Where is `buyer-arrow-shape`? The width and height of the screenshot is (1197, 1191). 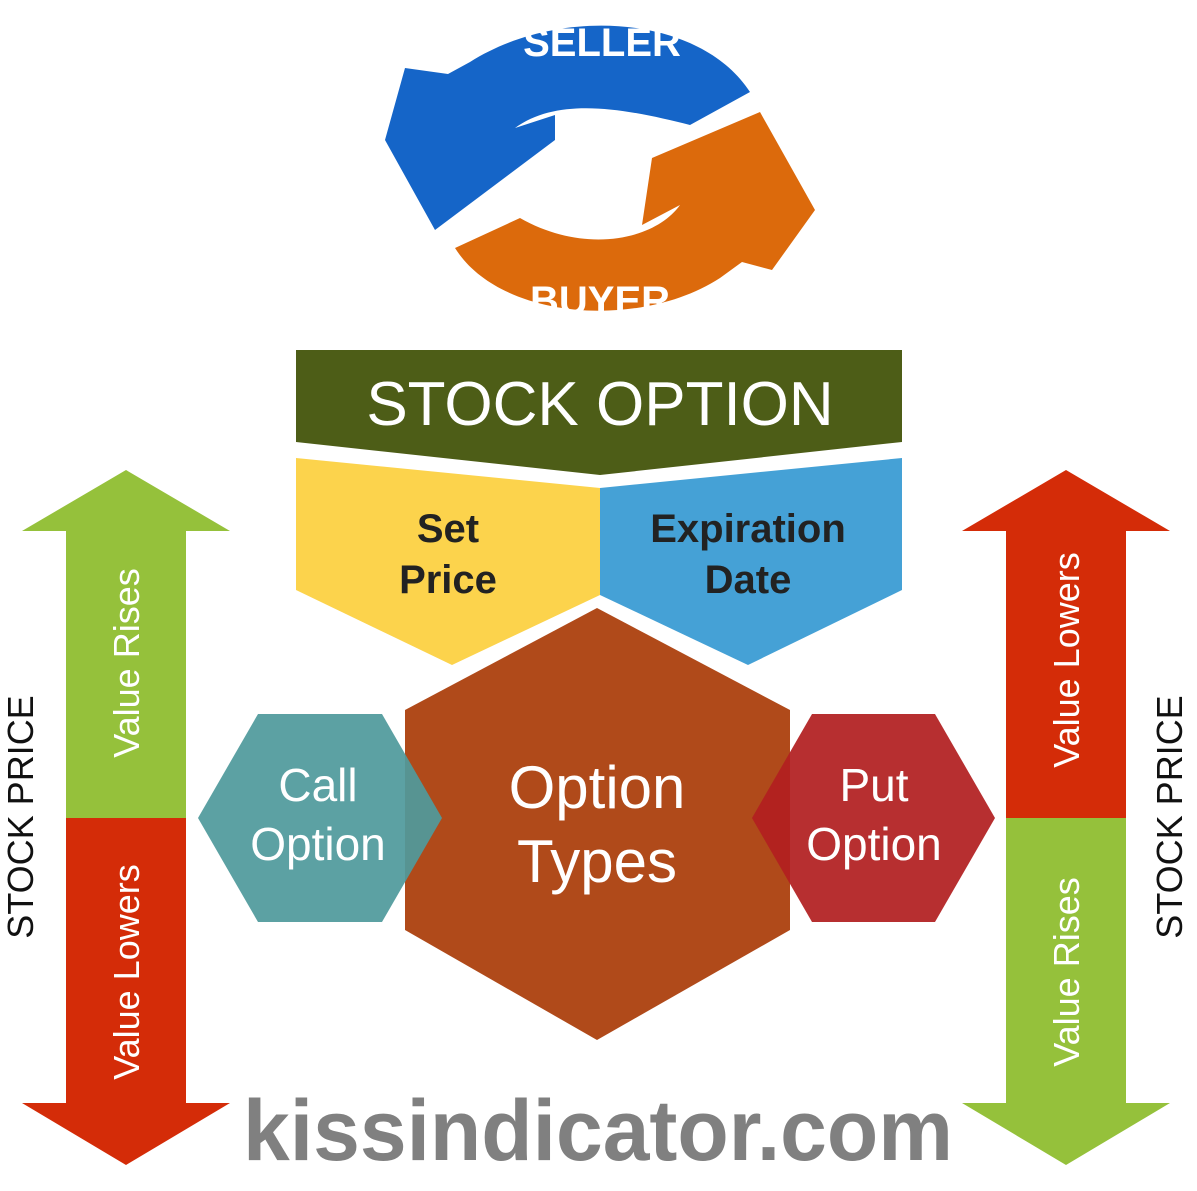 buyer-arrow-shape is located at coordinates (635, 211).